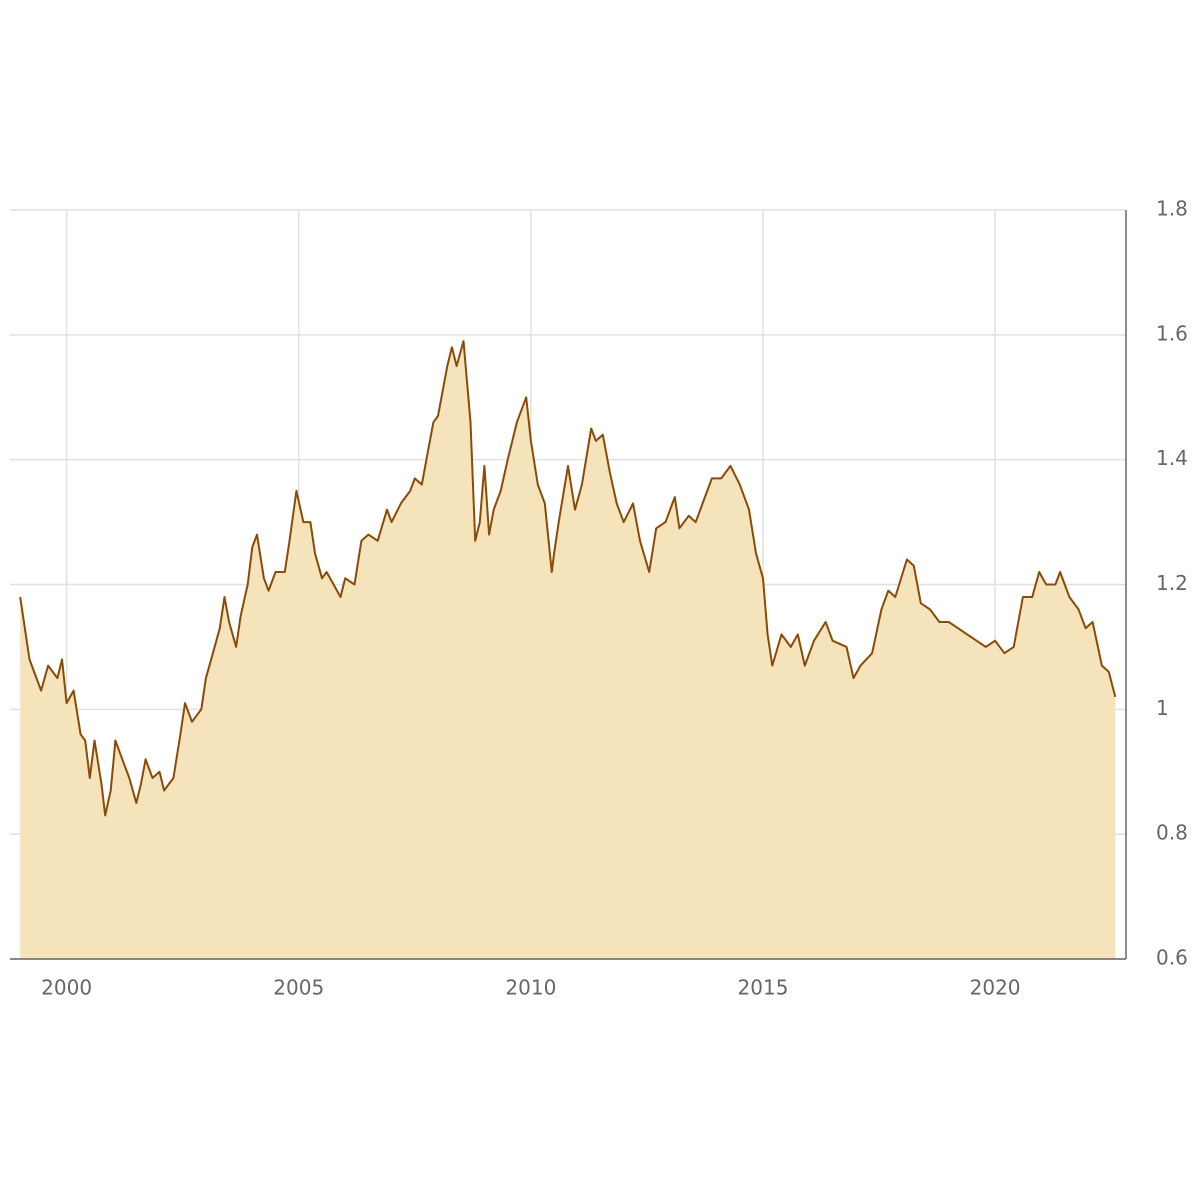 This screenshot has width=1200, height=1200. I want to click on y-tick-label: 1.4, so click(1172, 458).